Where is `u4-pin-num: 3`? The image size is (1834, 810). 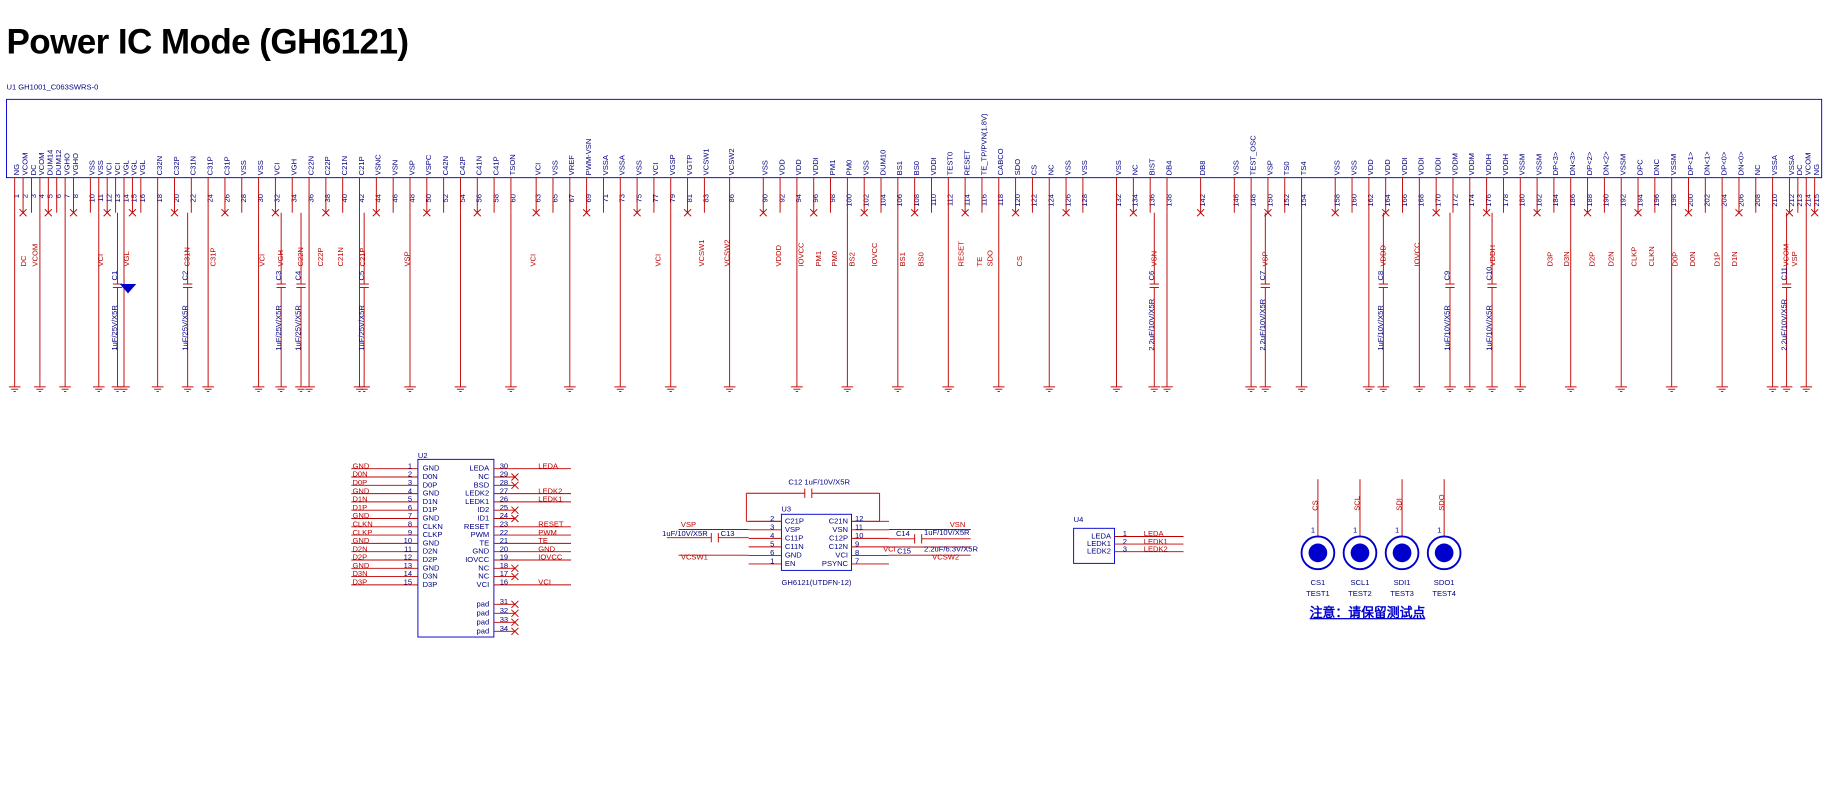 u4-pin-num: 3 is located at coordinates (1125, 548).